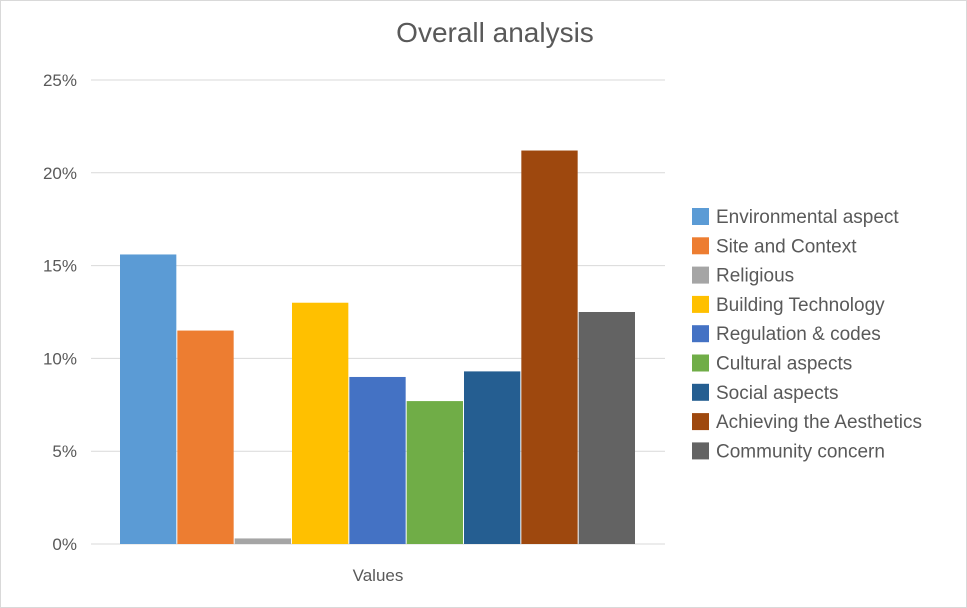  What do you see at coordinates (800, 305) in the screenshot?
I see `legend-label: Building Technology` at bounding box center [800, 305].